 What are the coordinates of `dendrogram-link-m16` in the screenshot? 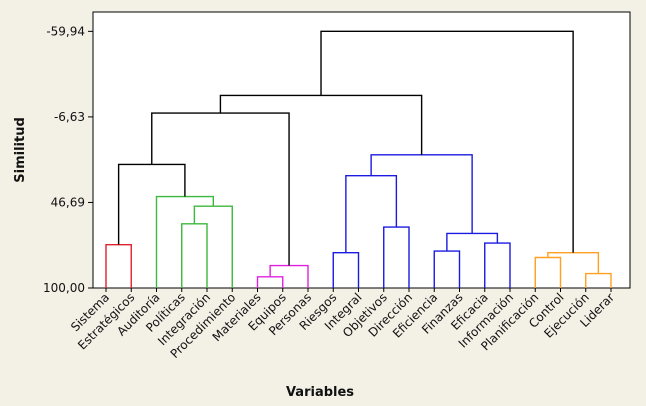 It's located at (321, 124).